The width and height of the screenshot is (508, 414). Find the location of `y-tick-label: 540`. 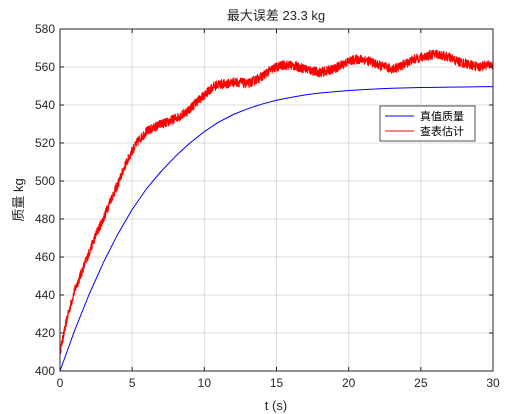

y-tick-label: 540 is located at coordinates (45, 105).